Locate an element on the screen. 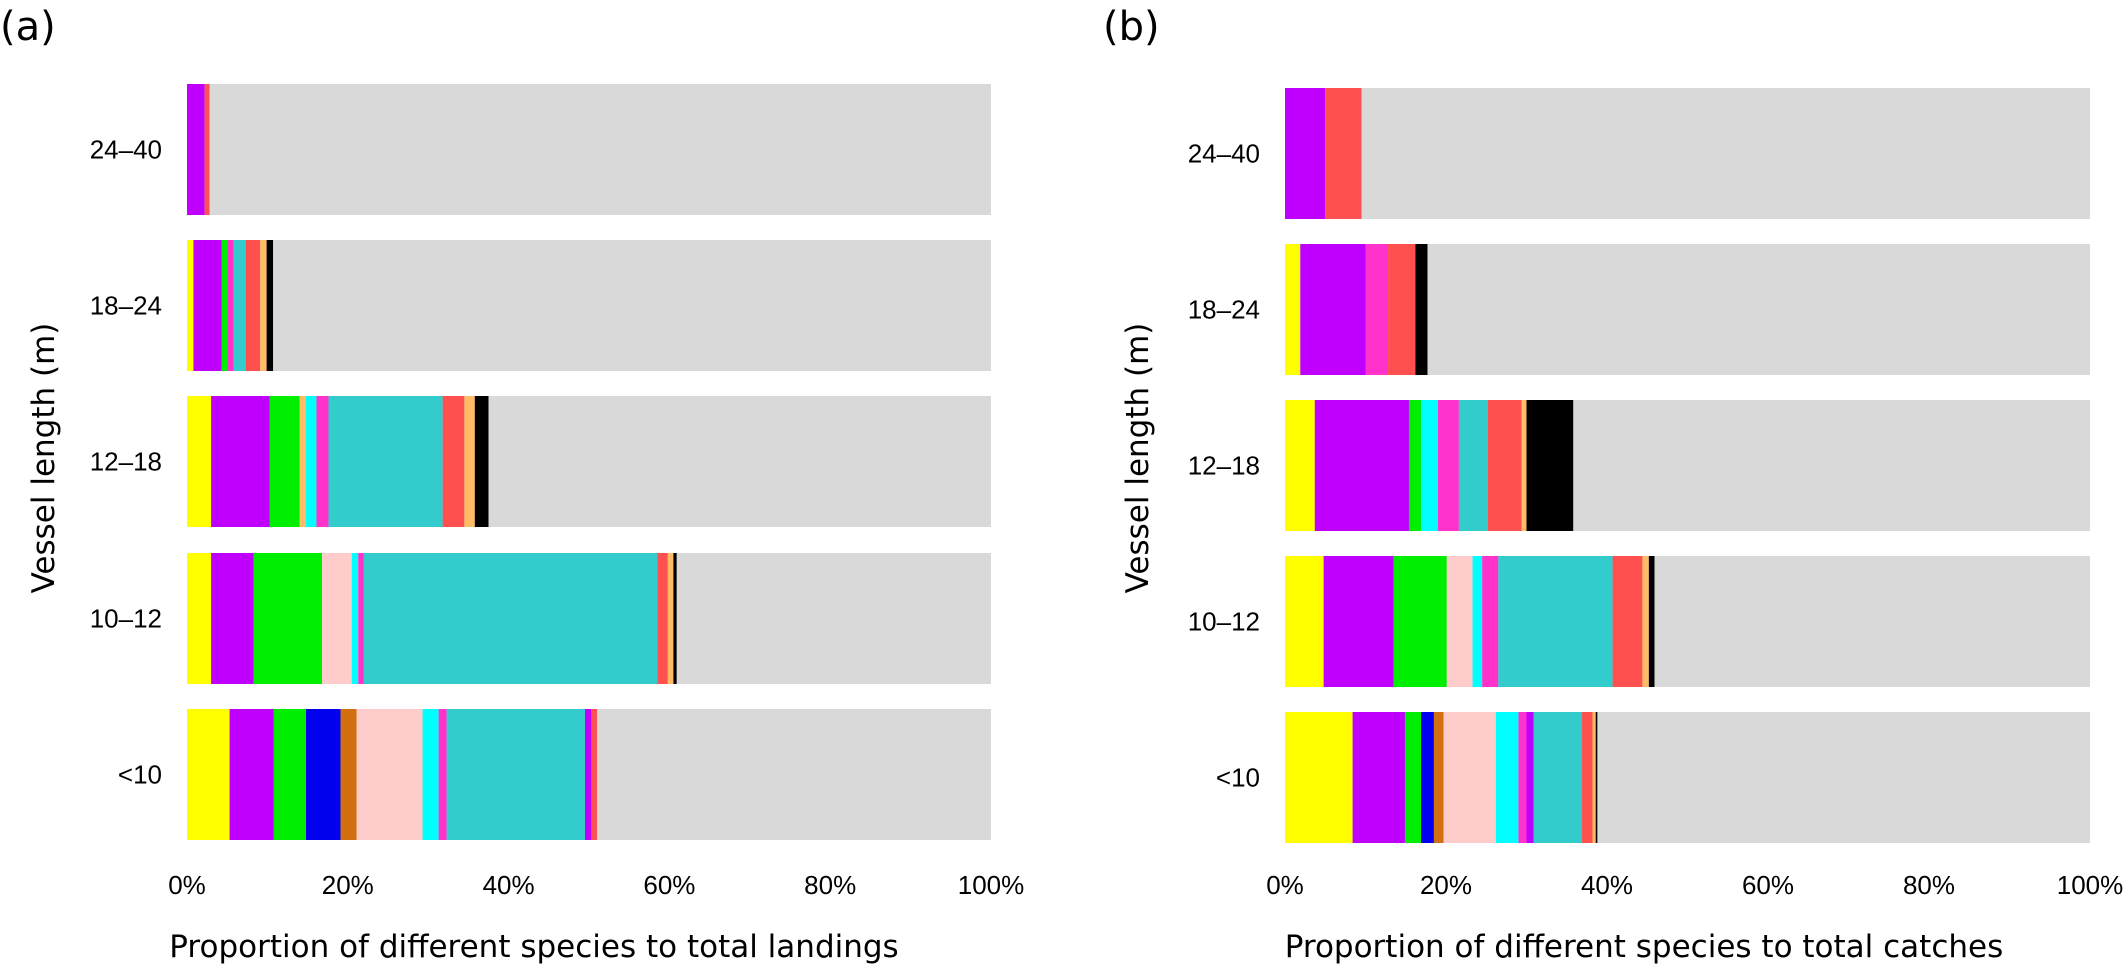  x-tick-label: 0% is located at coordinates (187, 885).